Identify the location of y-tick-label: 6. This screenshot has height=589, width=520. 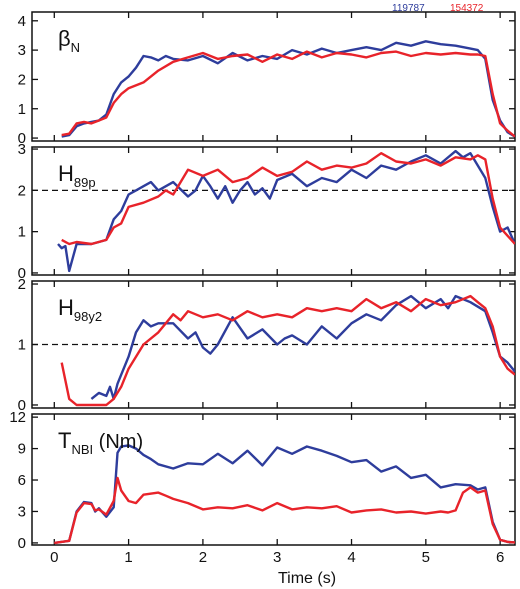
(22, 480).